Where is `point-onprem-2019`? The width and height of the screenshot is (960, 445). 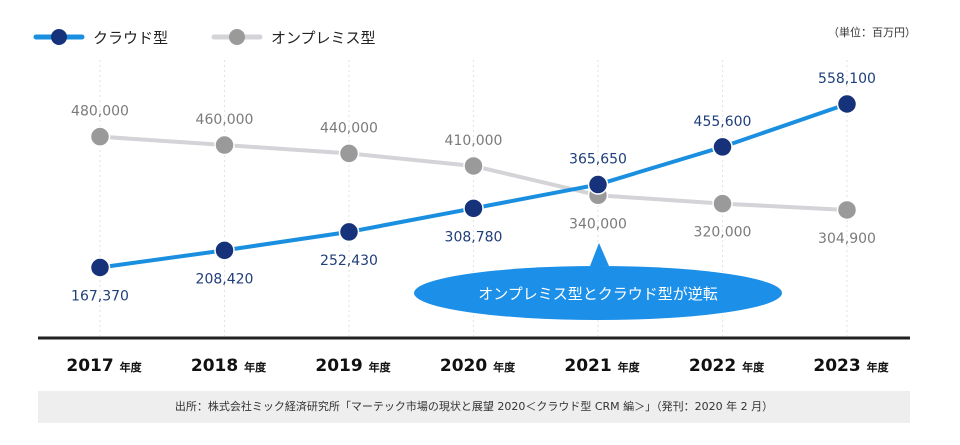
point-onprem-2019 is located at coordinates (349, 153).